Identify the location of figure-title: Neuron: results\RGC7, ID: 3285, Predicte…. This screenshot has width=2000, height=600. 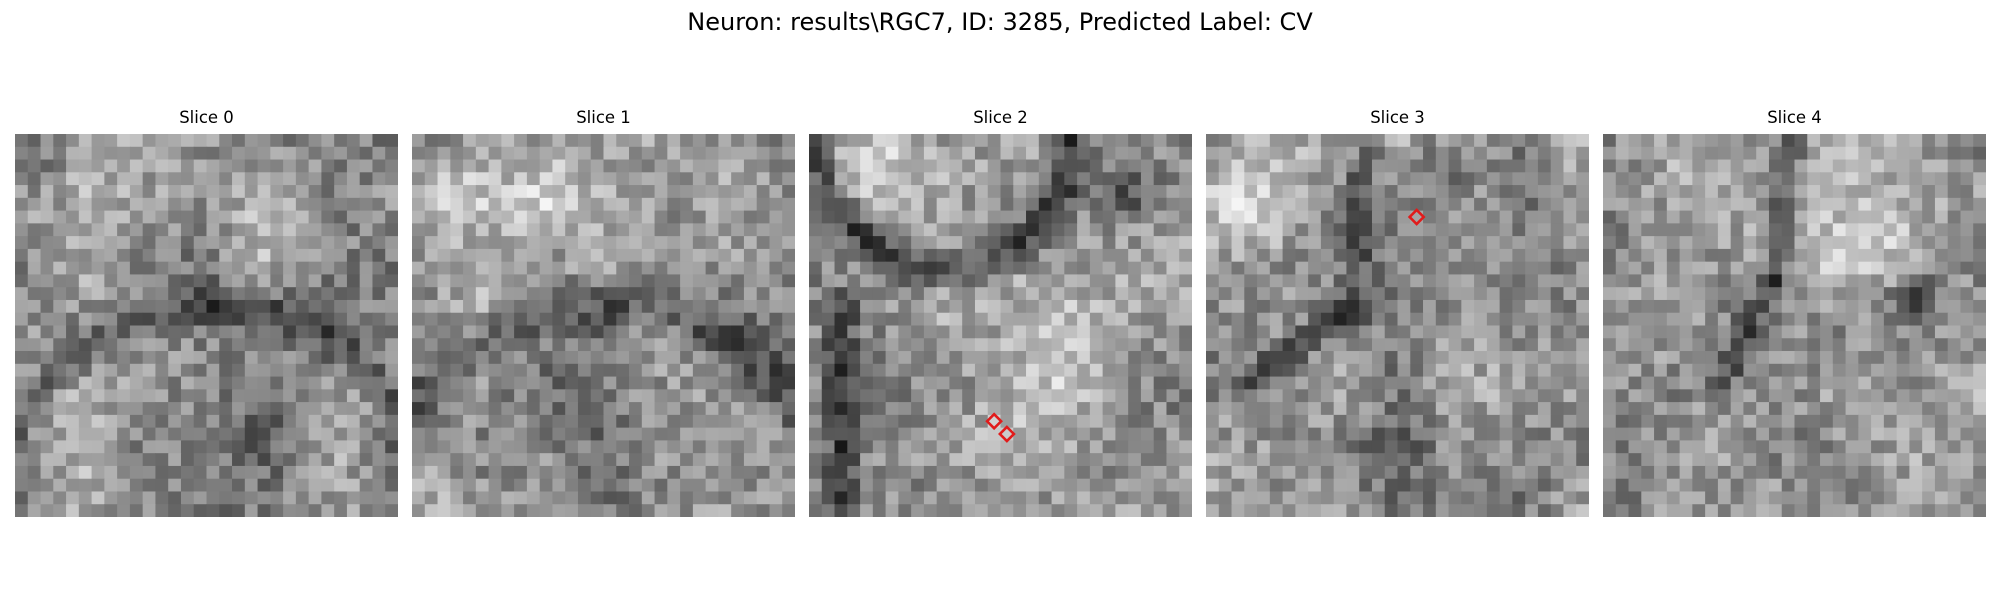
(1000, 22).